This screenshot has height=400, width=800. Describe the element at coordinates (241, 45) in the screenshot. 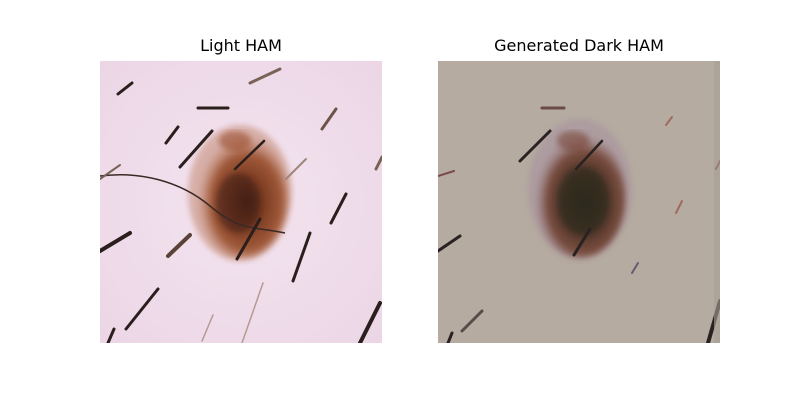

I see `panel-title-light: Light HAM` at that location.